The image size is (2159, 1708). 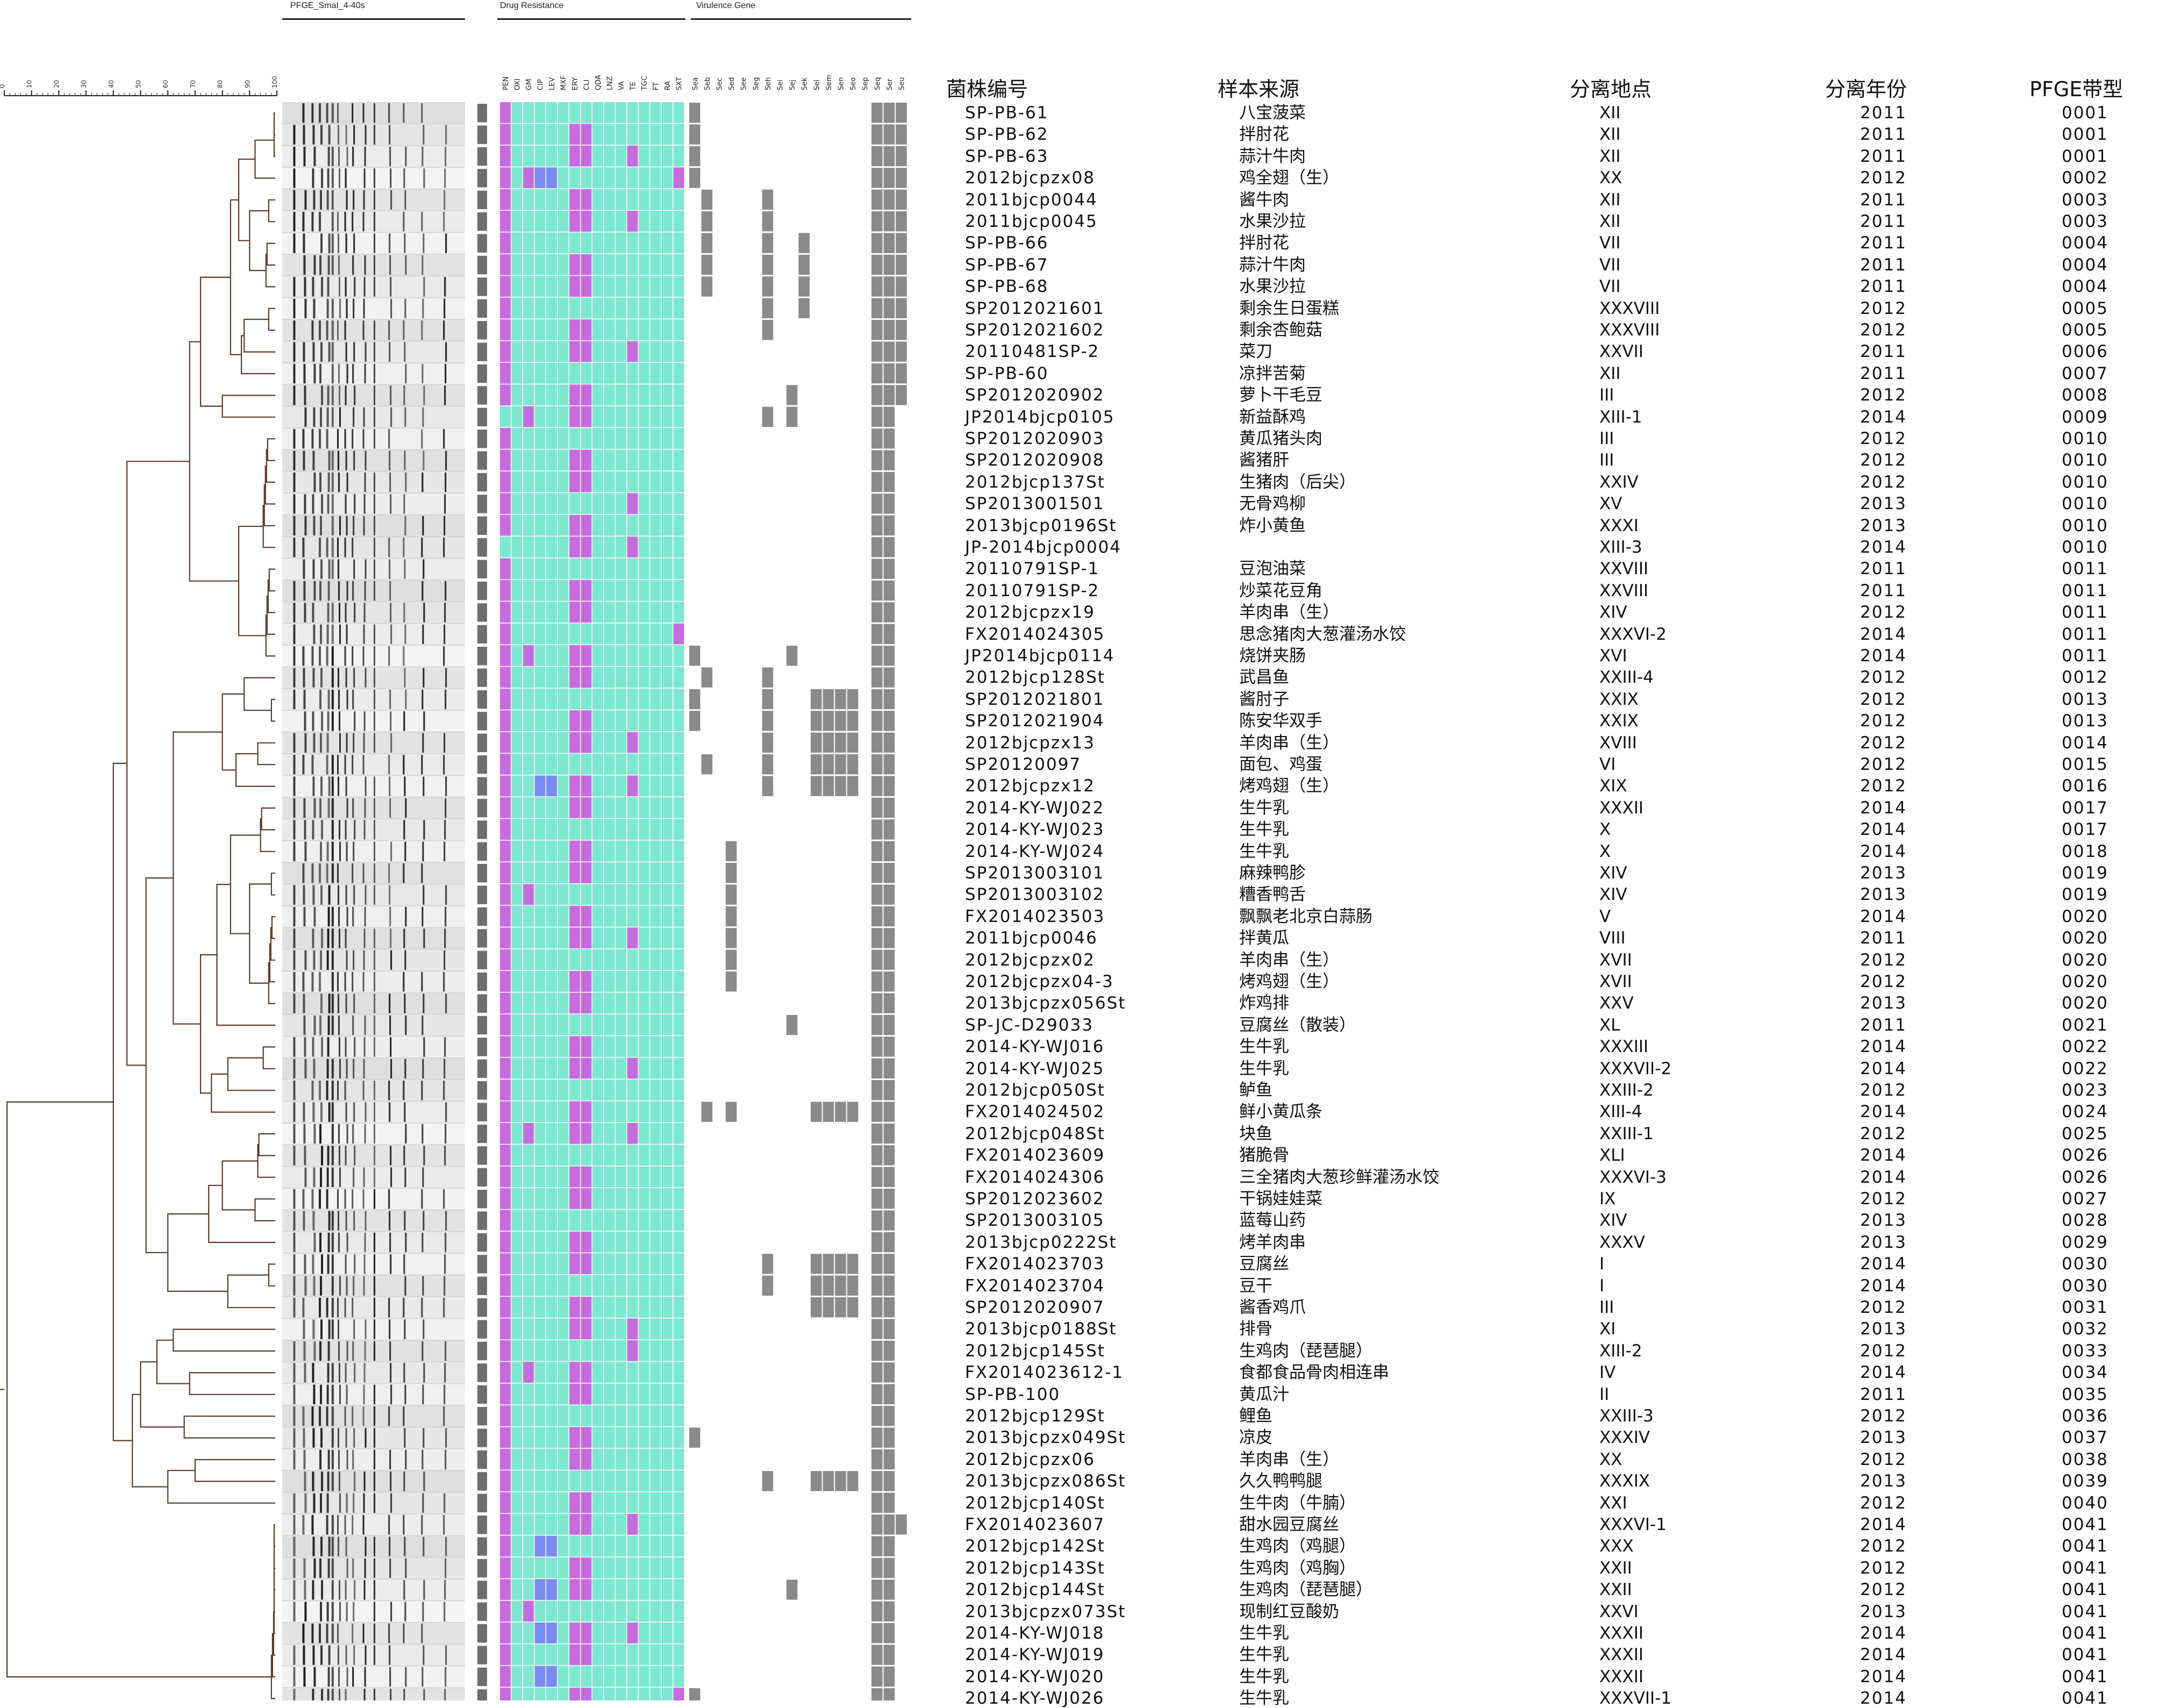 What do you see at coordinates (1610, 200) in the screenshot?
I see `row-isolation-site: XII` at bounding box center [1610, 200].